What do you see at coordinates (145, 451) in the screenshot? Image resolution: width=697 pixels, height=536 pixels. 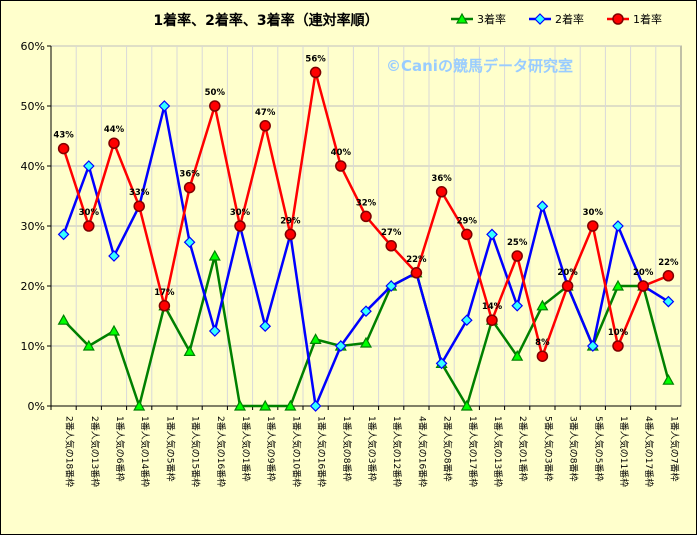 I see `x-tick-label: 1番人気の14番枠` at bounding box center [145, 451].